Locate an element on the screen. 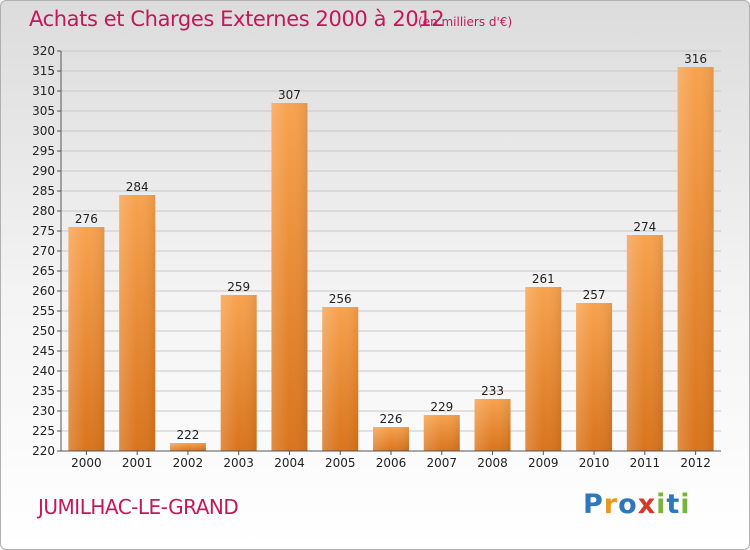  x-tick-label: 2003 is located at coordinates (238, 463).